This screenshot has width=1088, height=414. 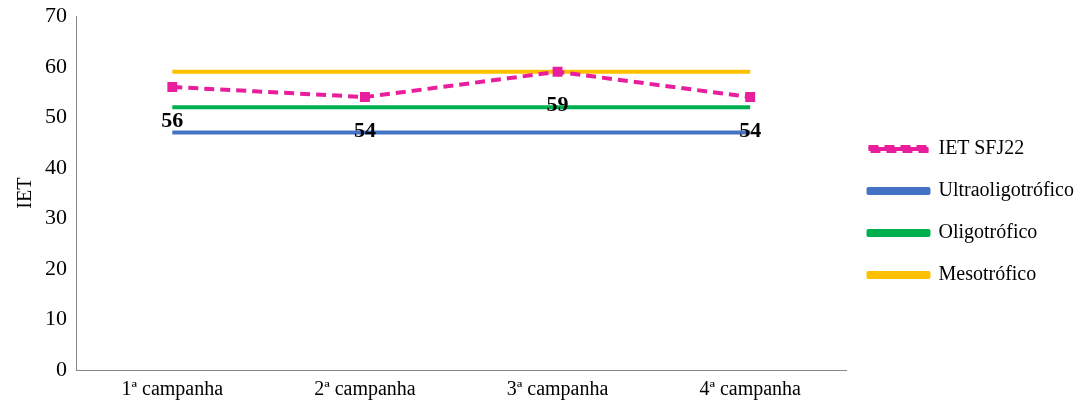 What do you see at coordinates (56, 166) in the screenshot?
I see `y-tick-label: 40` at bounding box center [56, 166].